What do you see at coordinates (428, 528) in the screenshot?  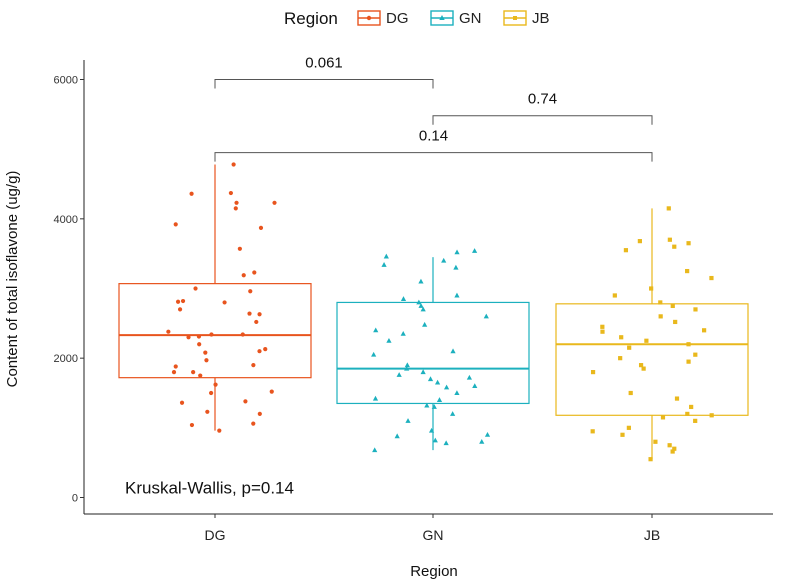 I see `x-axis: DG GN JB` at bounding box center [428, 528].